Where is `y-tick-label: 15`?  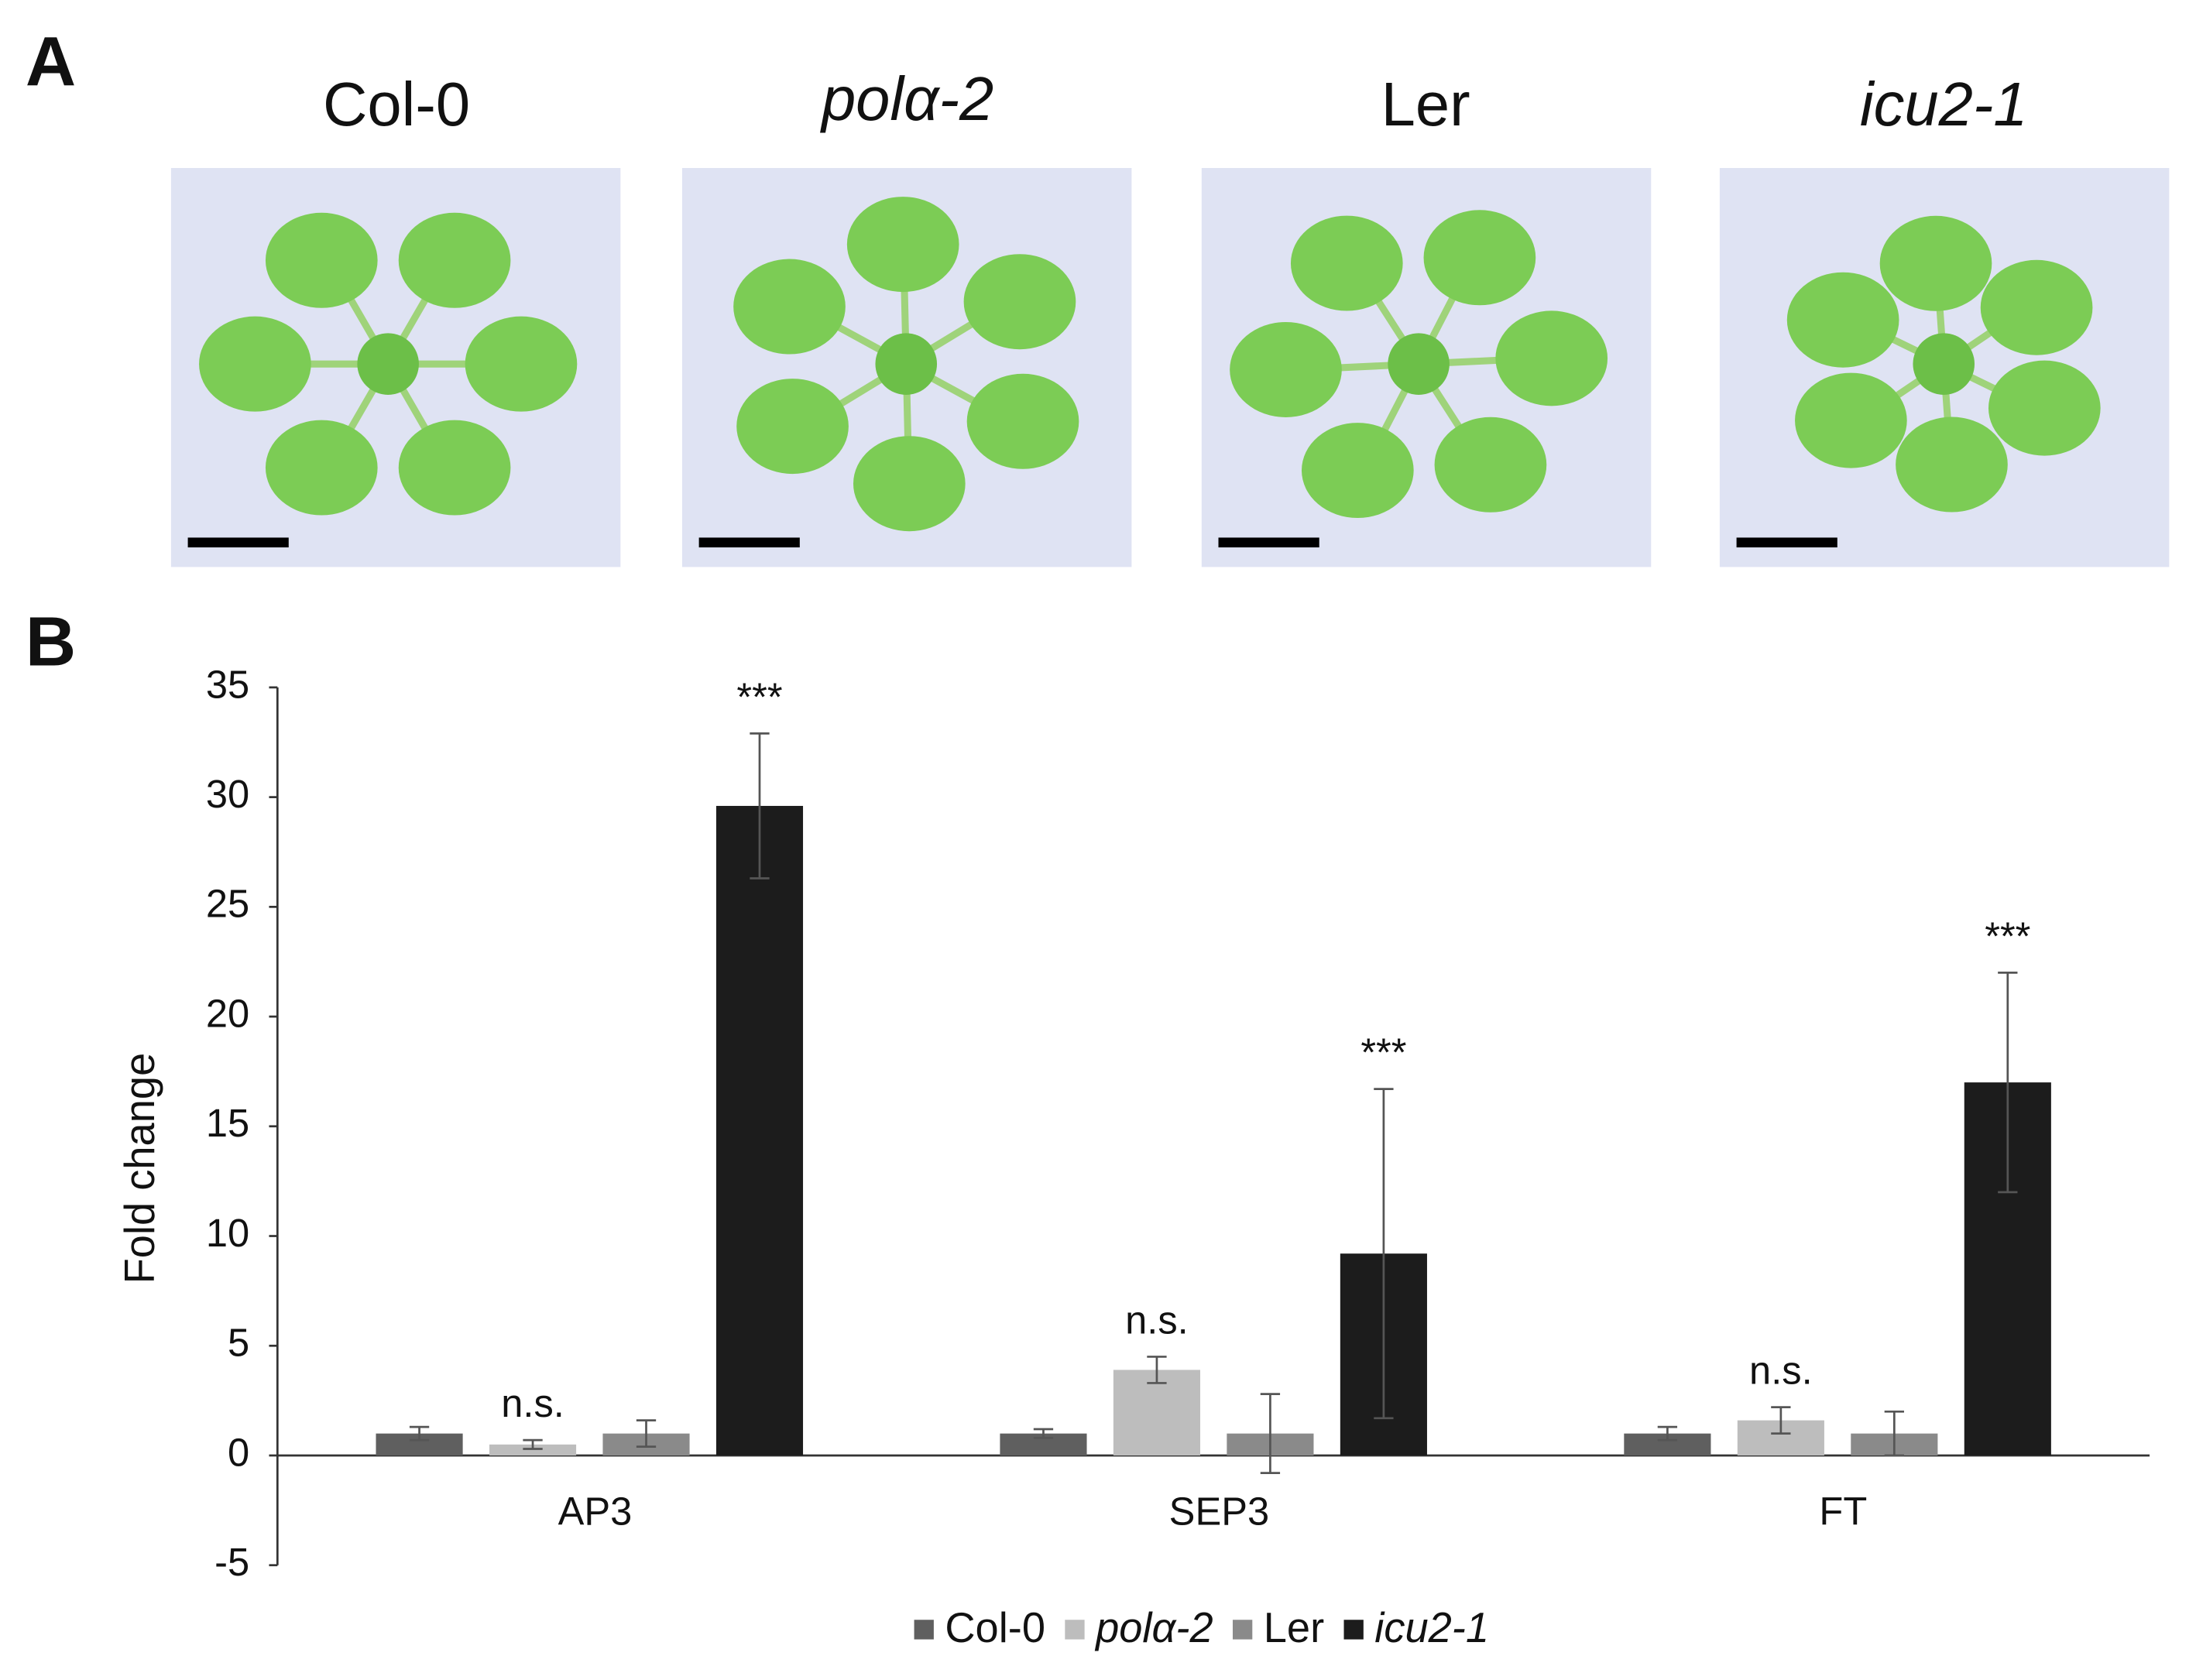 y-tick-label: 15 is located at coordinates (227, 1123).